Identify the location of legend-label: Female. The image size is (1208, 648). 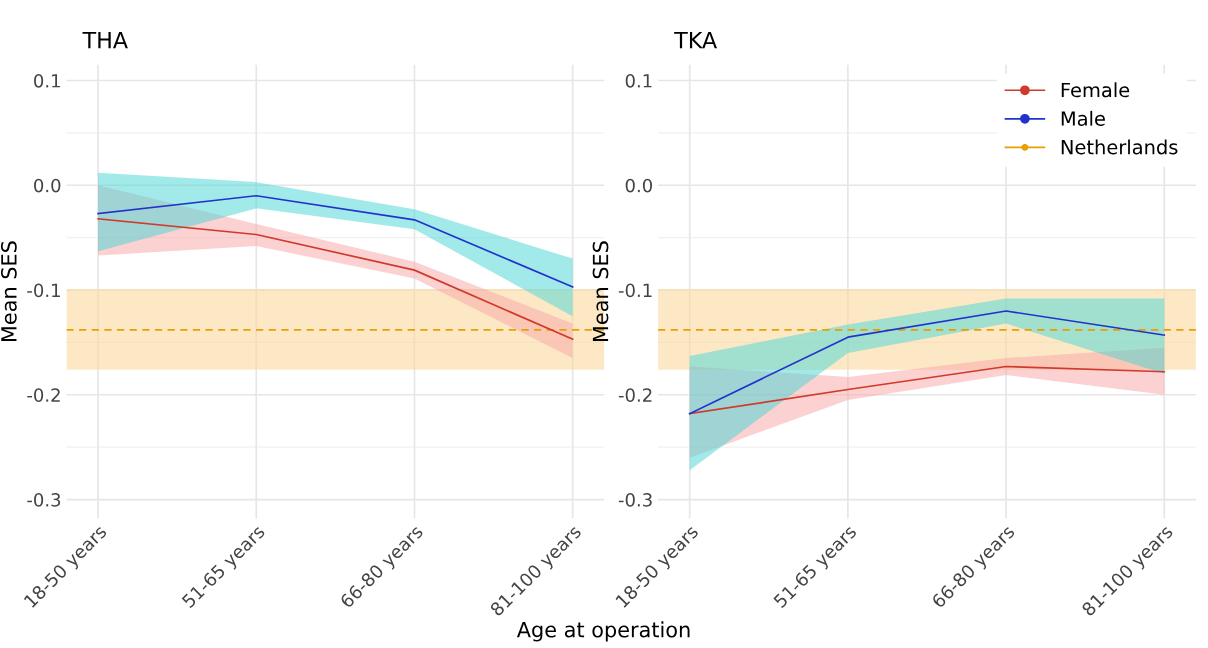
(1095, 90).